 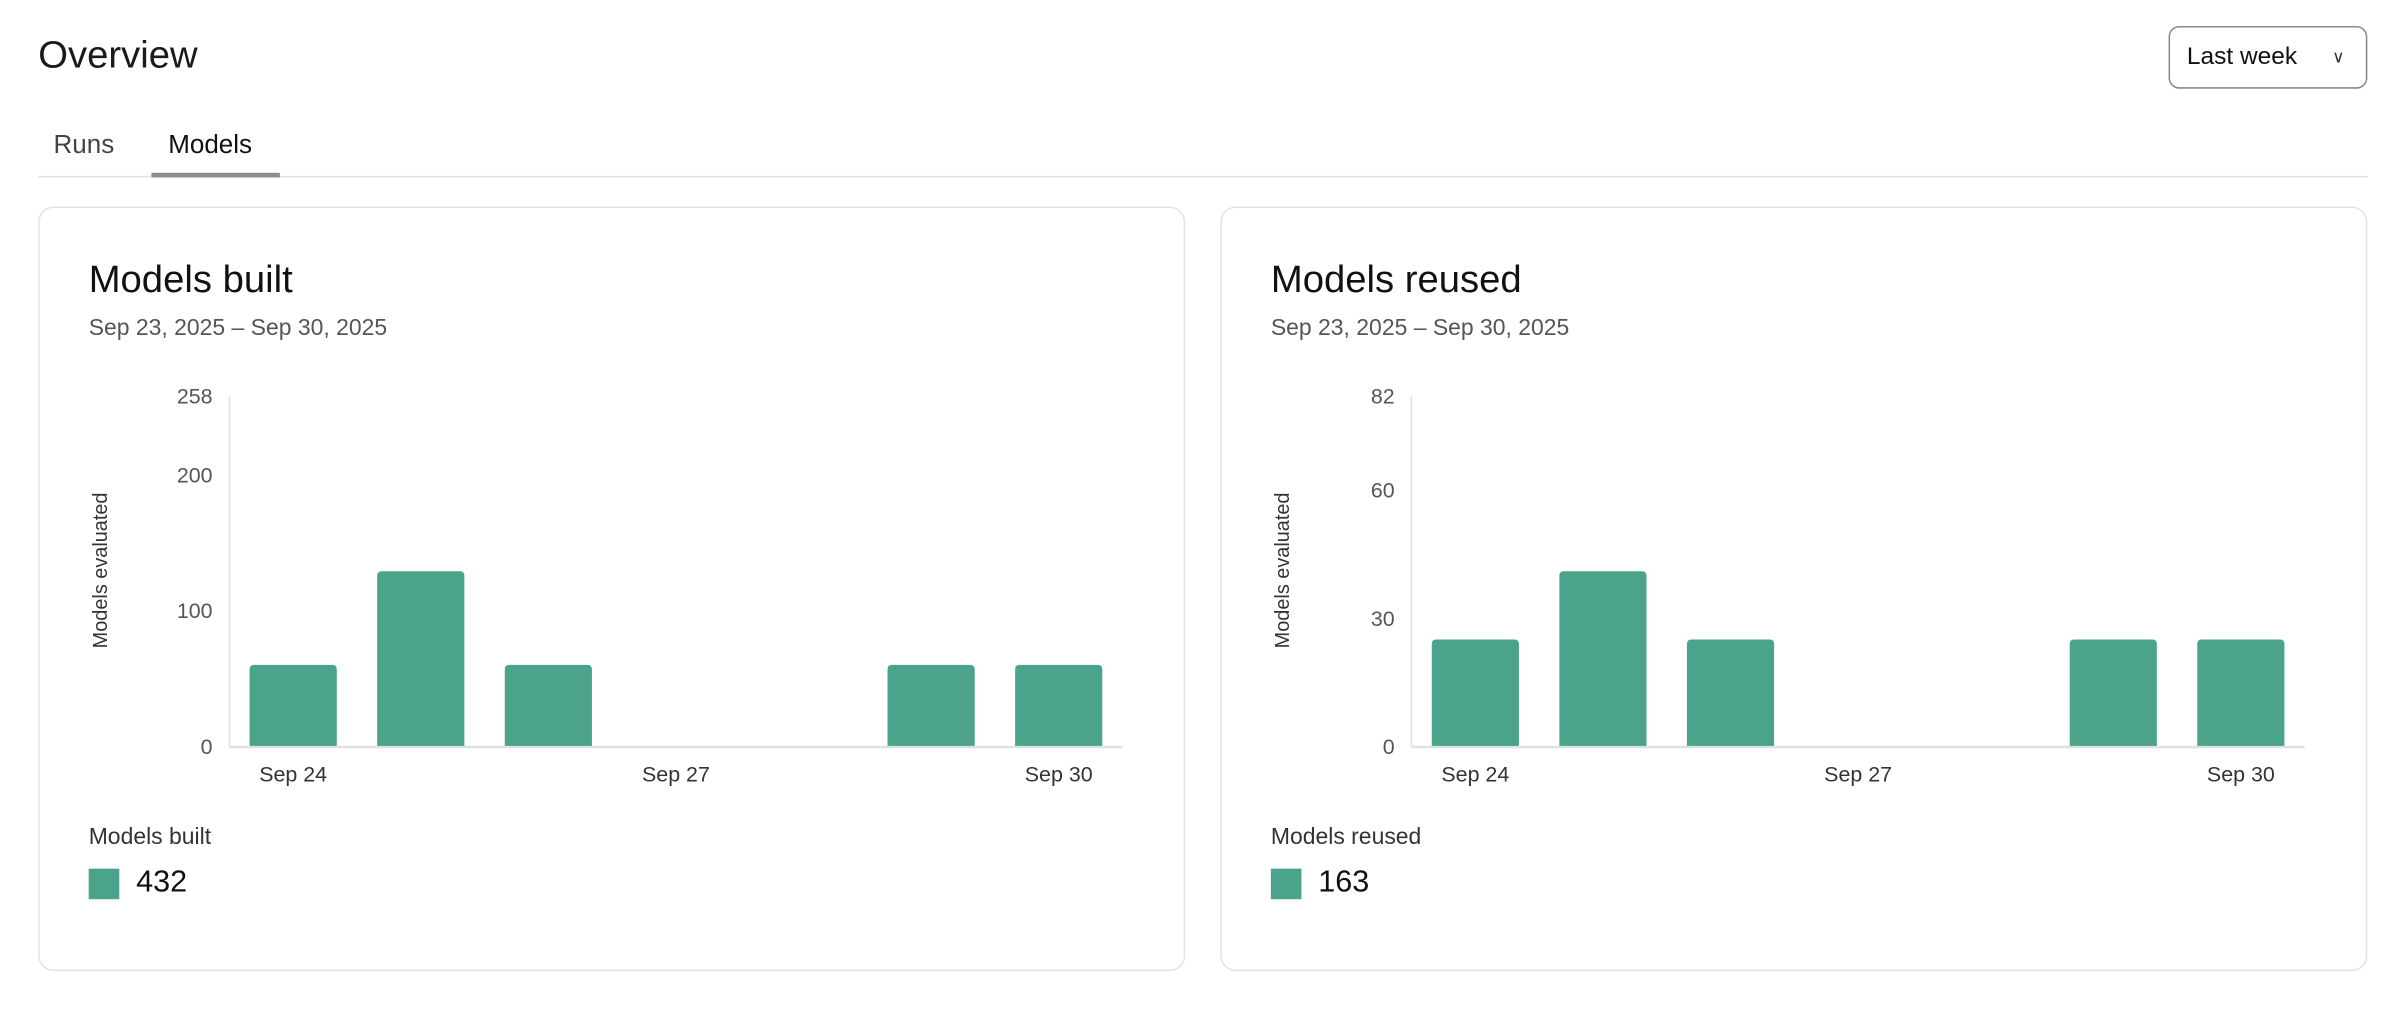 I want to click on chevron-down-icon: ∨, so click(x=2338, y=58).